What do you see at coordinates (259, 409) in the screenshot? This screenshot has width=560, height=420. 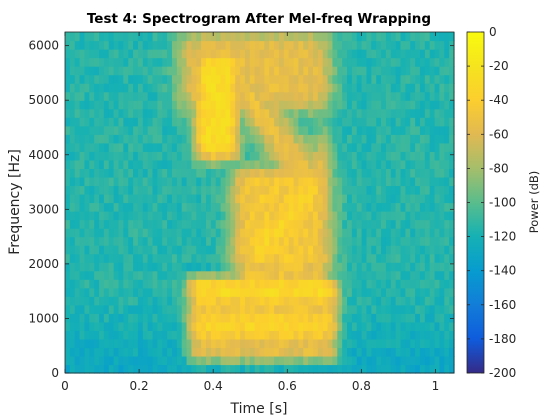 I see `x-axis-label: Time [s]` at bounding box center [259, 409].